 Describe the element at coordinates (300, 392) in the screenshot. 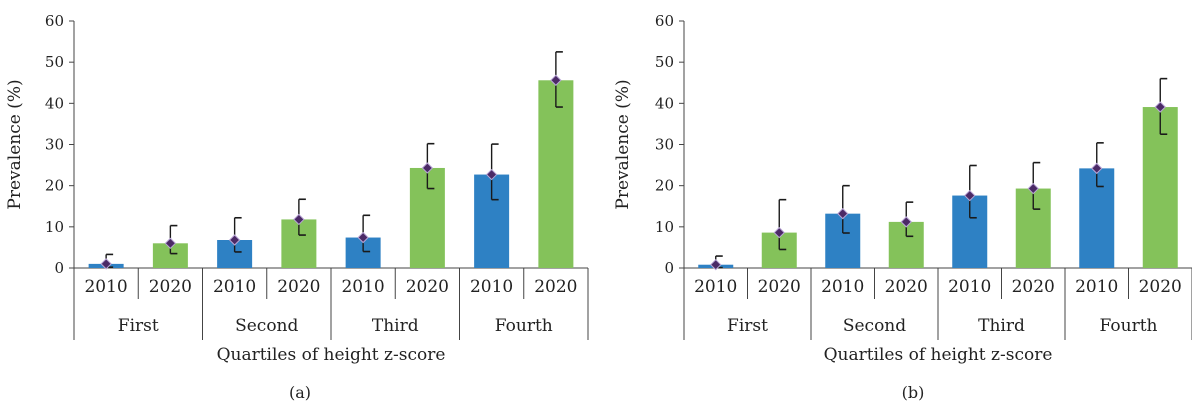

I see `panel-label: (a)` at that location.